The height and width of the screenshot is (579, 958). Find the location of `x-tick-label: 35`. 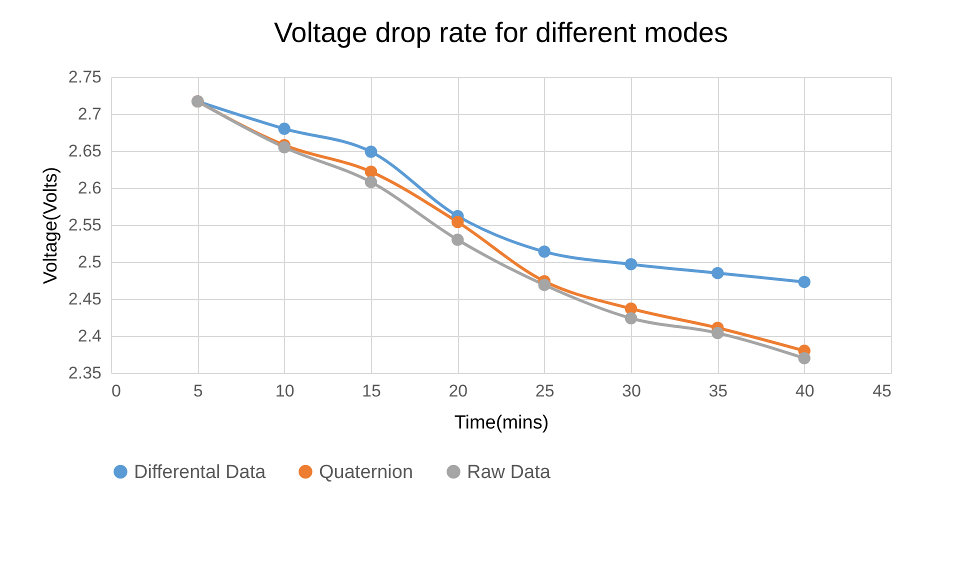

x-tick-label: 35 is located at coordinates (718, 391).